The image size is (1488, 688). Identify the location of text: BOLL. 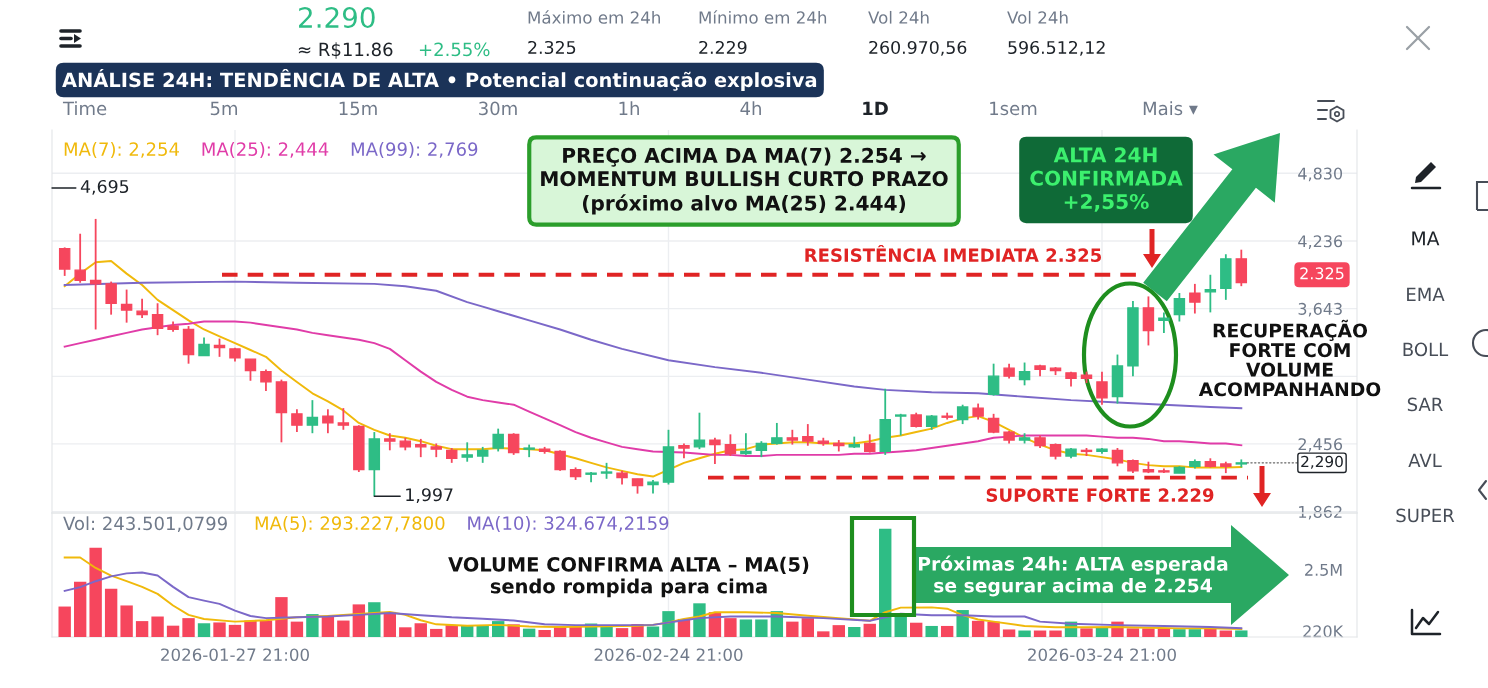
(1426, 349).